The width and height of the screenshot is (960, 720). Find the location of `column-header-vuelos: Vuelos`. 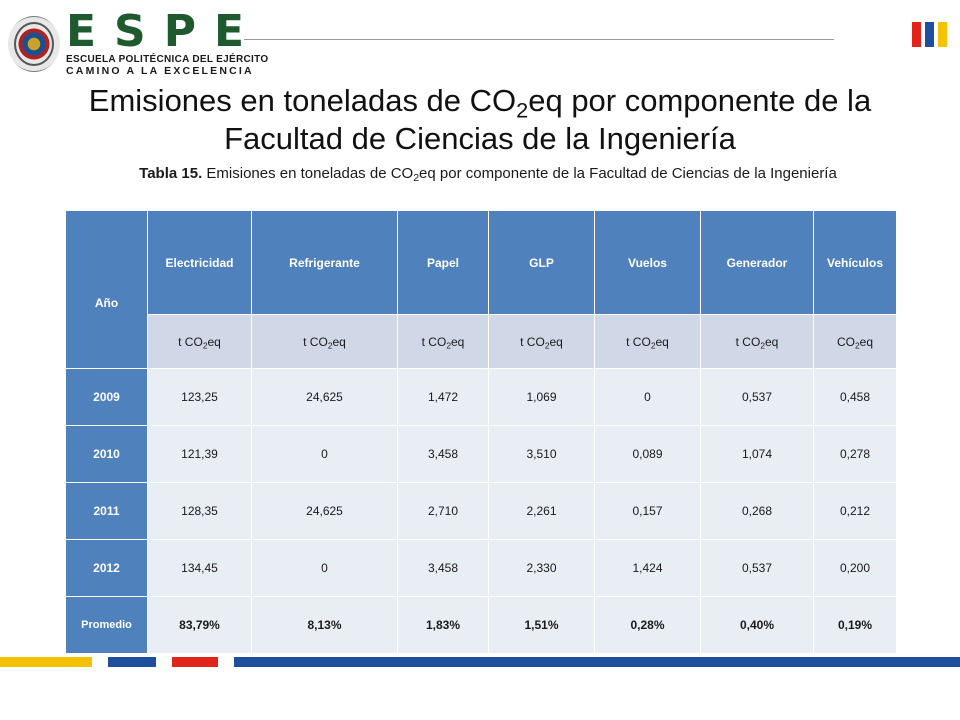

column-header-vuelos: Vuelos is located at coordinates (647, 262).